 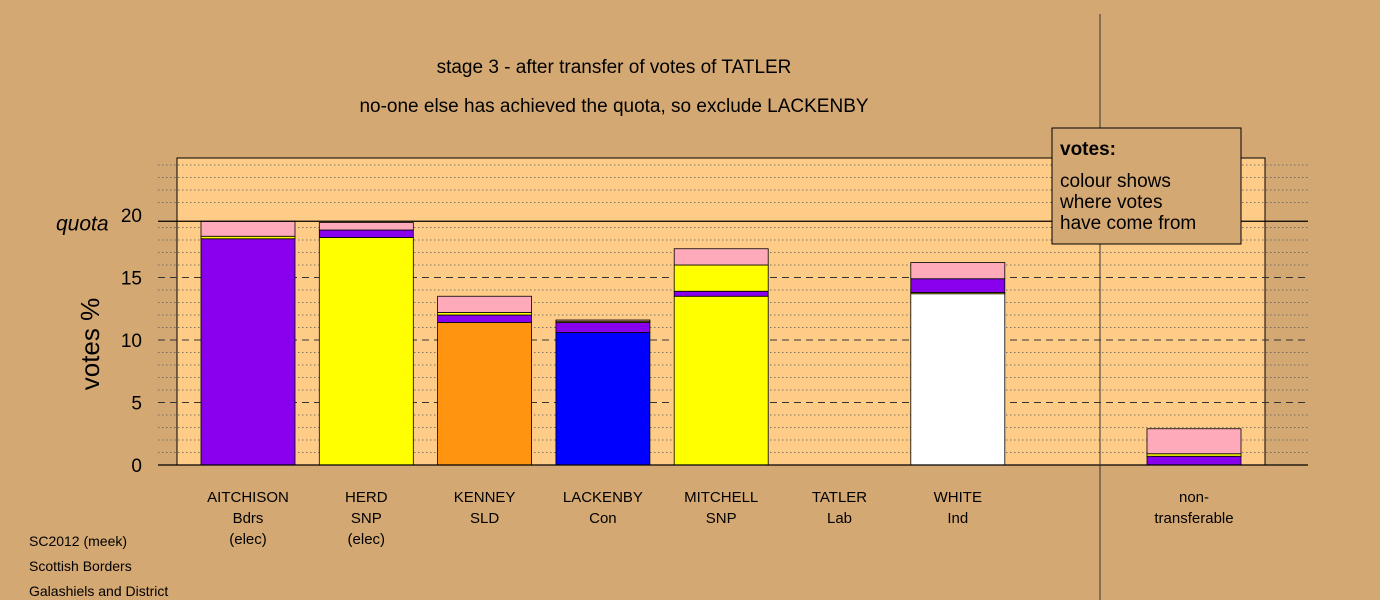 What do you see at coordinates (839, 518) in the screenshot?
I see `x-label-tatler: Lab` at bounding box center [839, 518].